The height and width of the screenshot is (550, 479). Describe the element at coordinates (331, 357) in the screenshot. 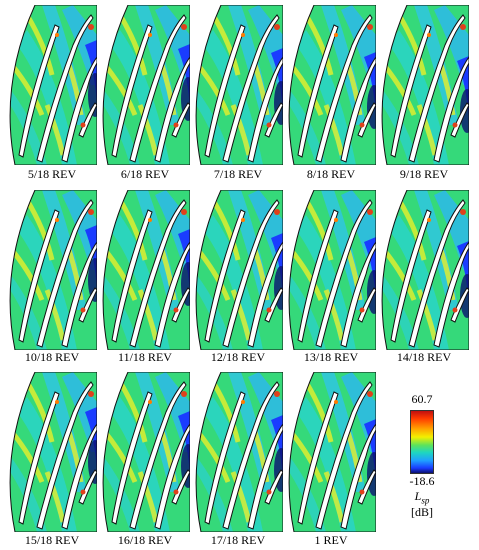

I see `panel-caption: 13/18 REV` at that location.